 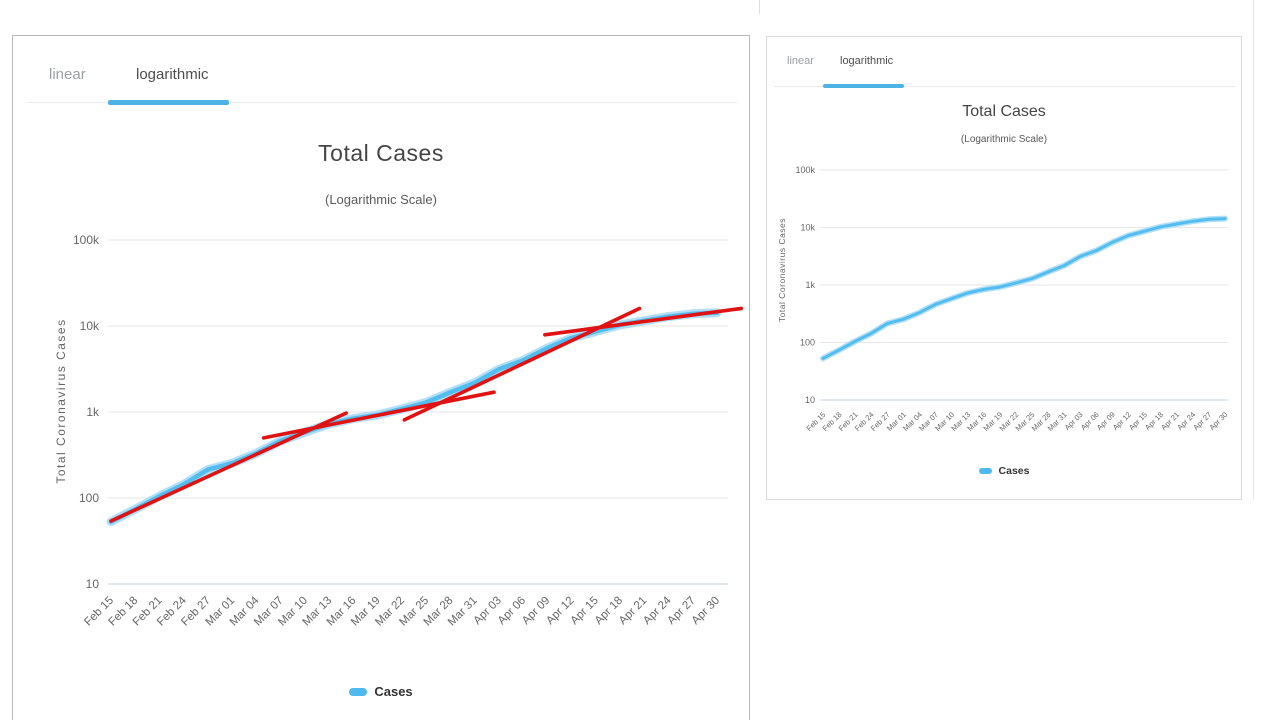 I want to click on slide-right-edge, so click(x=1253, y=250).